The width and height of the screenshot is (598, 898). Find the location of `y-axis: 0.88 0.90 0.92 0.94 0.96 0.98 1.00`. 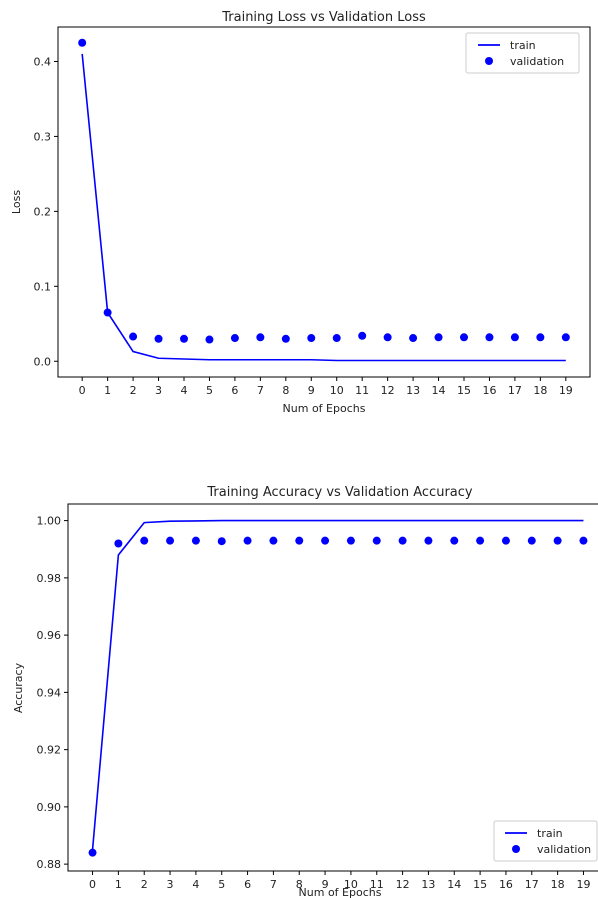

y-axis: 0.88 0.90 0.92 0.94 0.96 0.98 1.00 is located at coordinates (52, 693).